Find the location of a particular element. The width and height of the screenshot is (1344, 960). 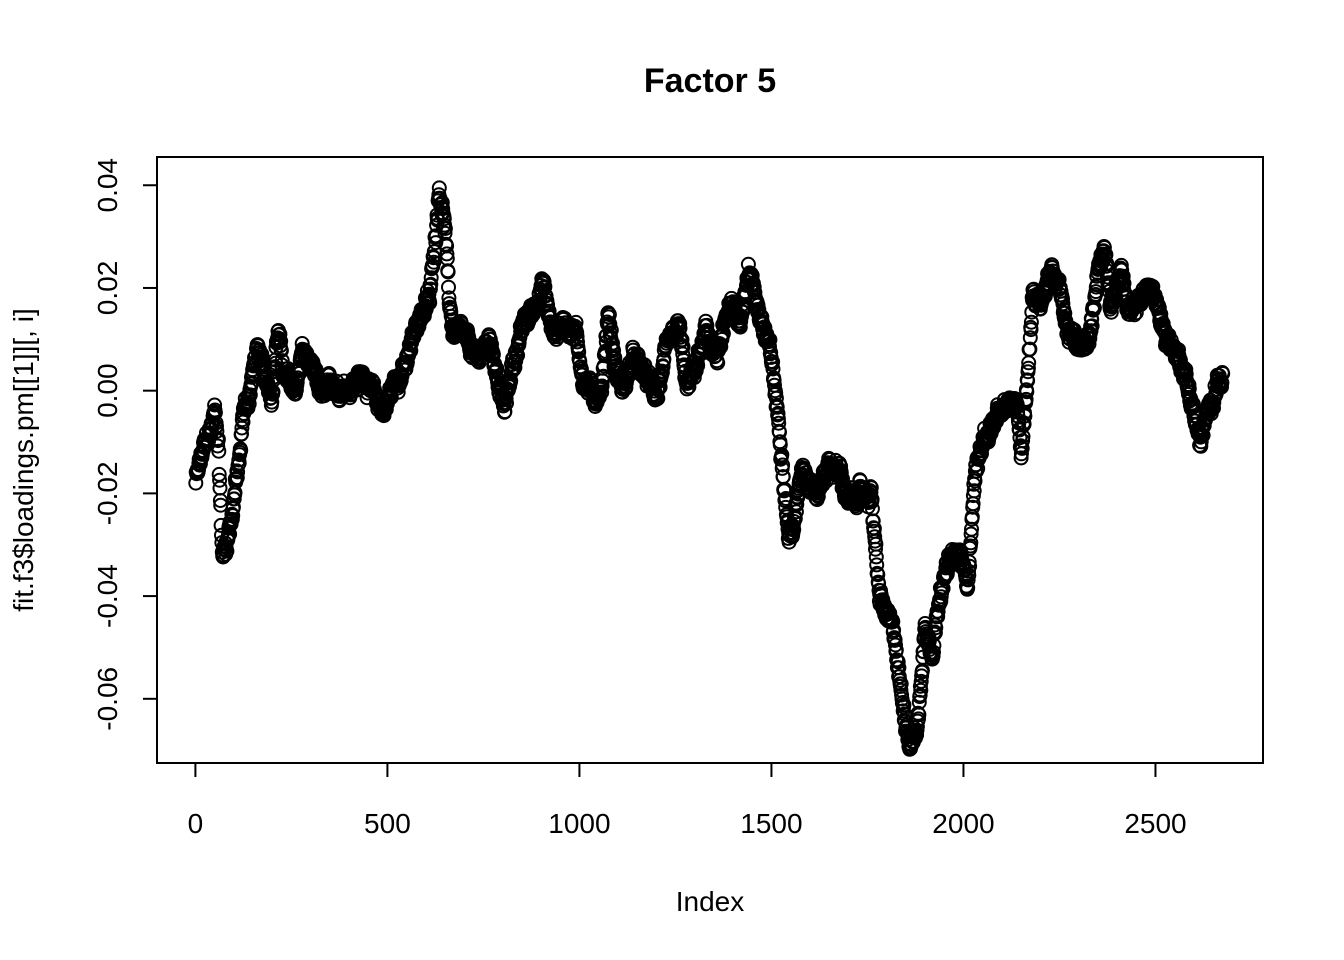

y-axis: -0.06 -0.04 -0.02 0.00 0.02 0.04 is located at coordinates (125, 444).